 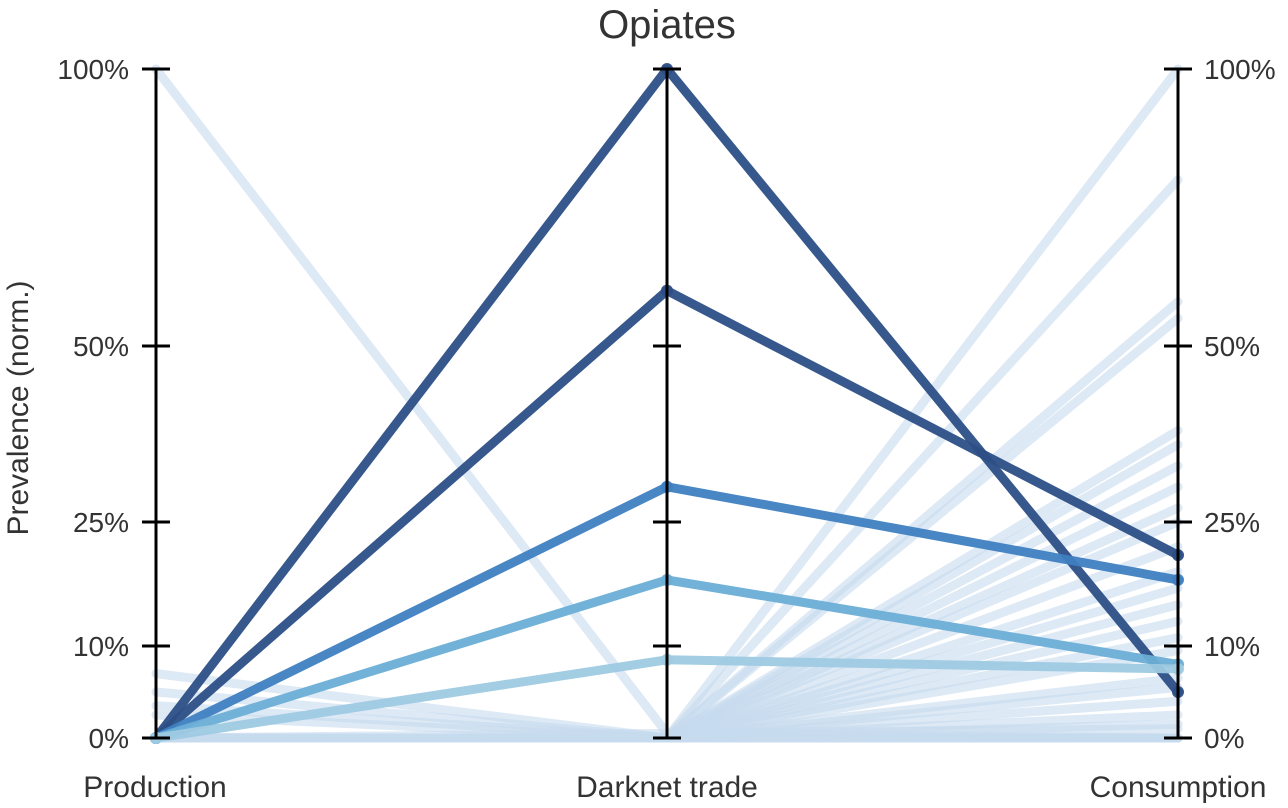 What do you see at coordinates (101, 346) in the screenshot?
I see `left-tick-label: 50%` at bounding box center [101, 346].